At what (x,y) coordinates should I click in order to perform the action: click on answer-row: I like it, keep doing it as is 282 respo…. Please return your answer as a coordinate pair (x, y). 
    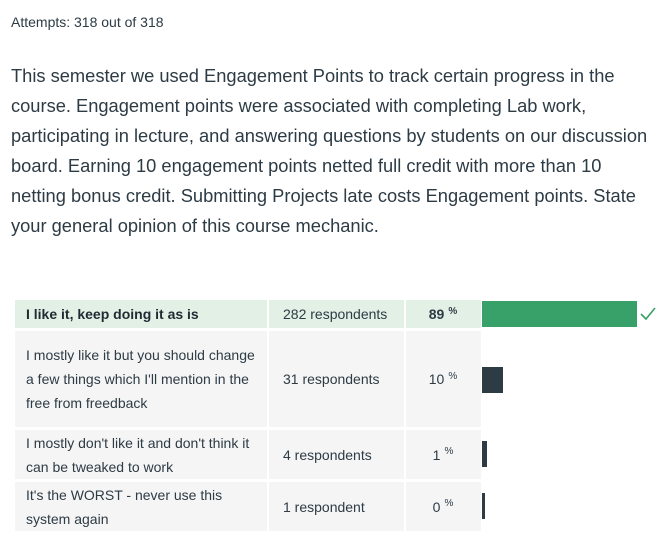
    Looking at the image, I should click on (340, 314).